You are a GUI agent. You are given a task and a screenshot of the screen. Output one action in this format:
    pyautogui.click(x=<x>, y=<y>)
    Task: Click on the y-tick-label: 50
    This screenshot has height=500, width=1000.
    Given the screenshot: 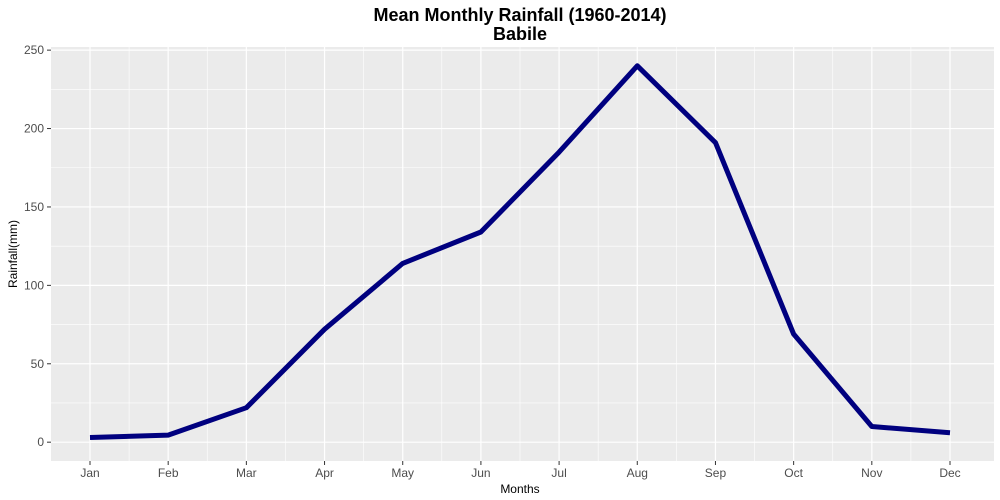 What is the action you would take?
    pyautogui.click(x=38, y=364)
    